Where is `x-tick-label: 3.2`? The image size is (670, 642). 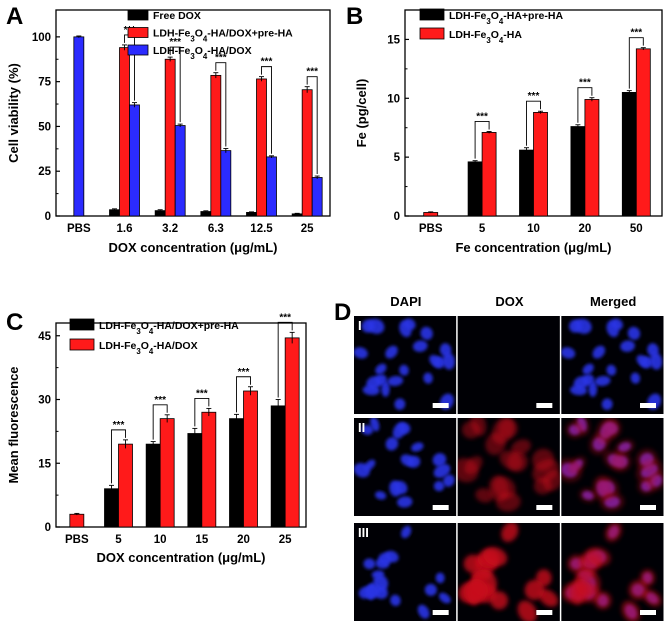 x-tick-label: 3.2 is located at coordinates (170, 229).